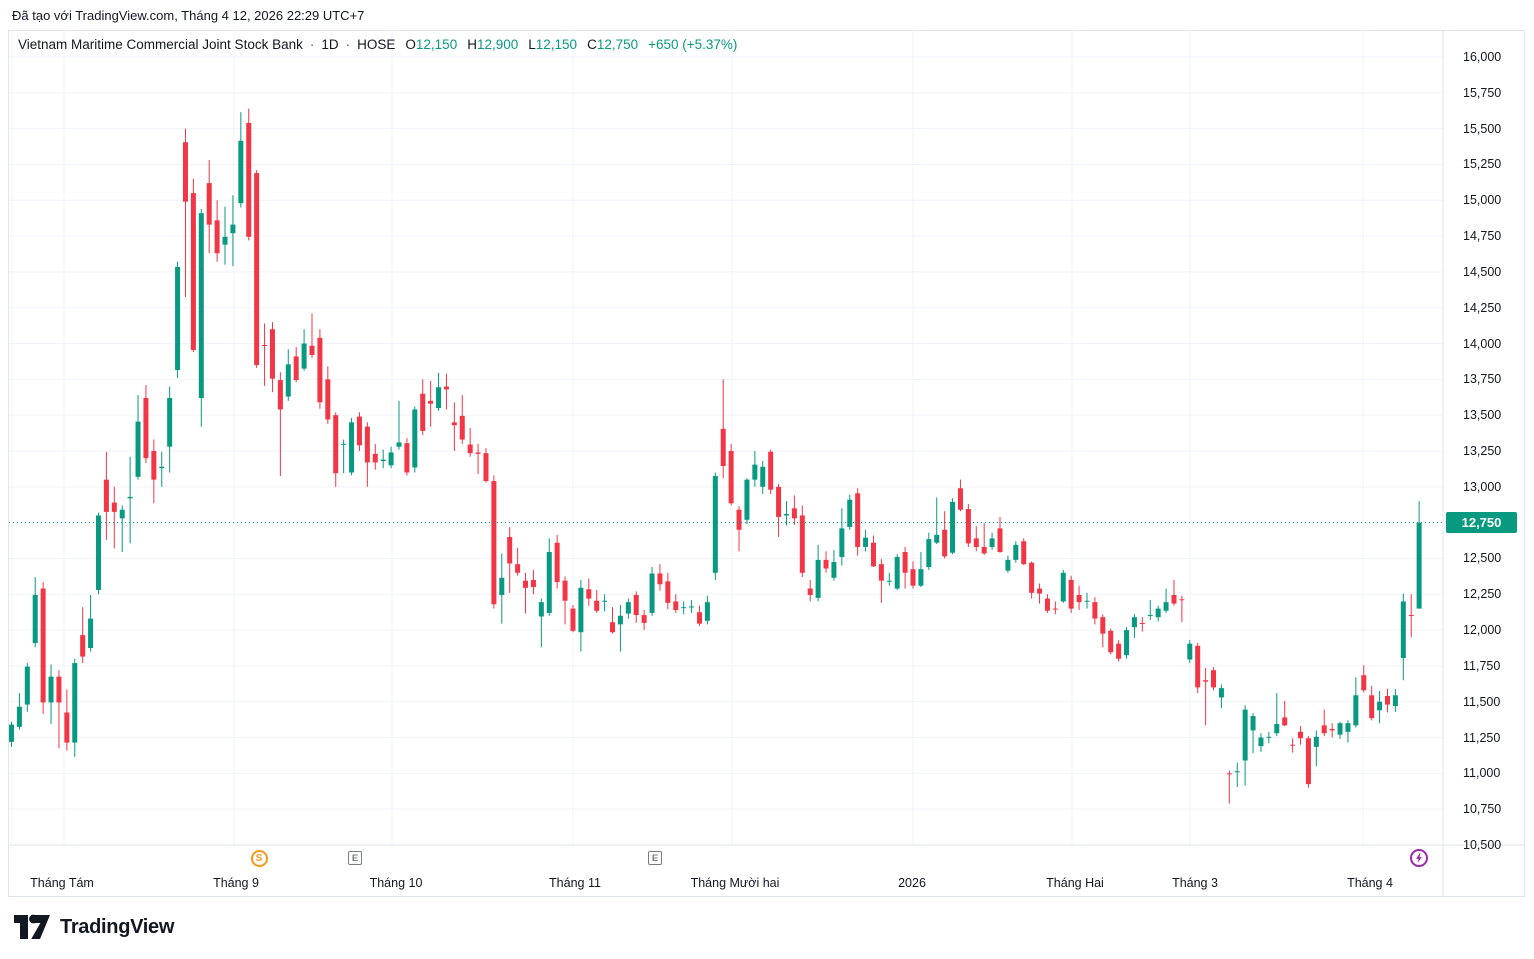  Describe the element at coordinates (1481, 523) in the screenshot. I see `last-price-badge: 12,750` at that location.